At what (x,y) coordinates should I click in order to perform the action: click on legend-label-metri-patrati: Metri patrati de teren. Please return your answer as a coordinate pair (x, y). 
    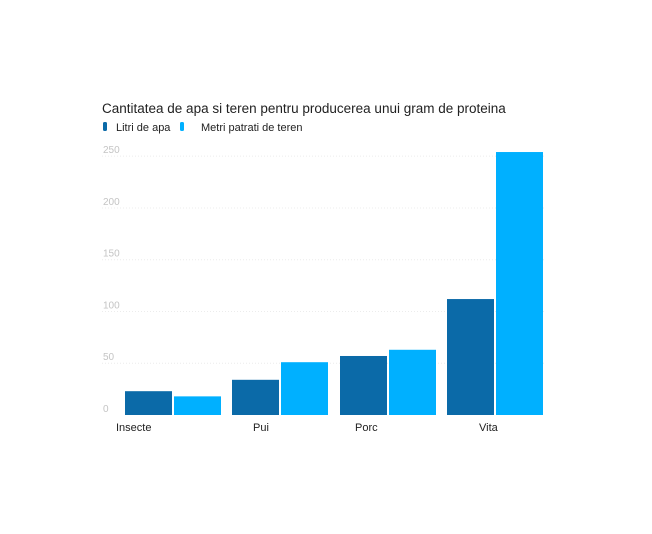
    Looking at the image, I should click on (252, 128).